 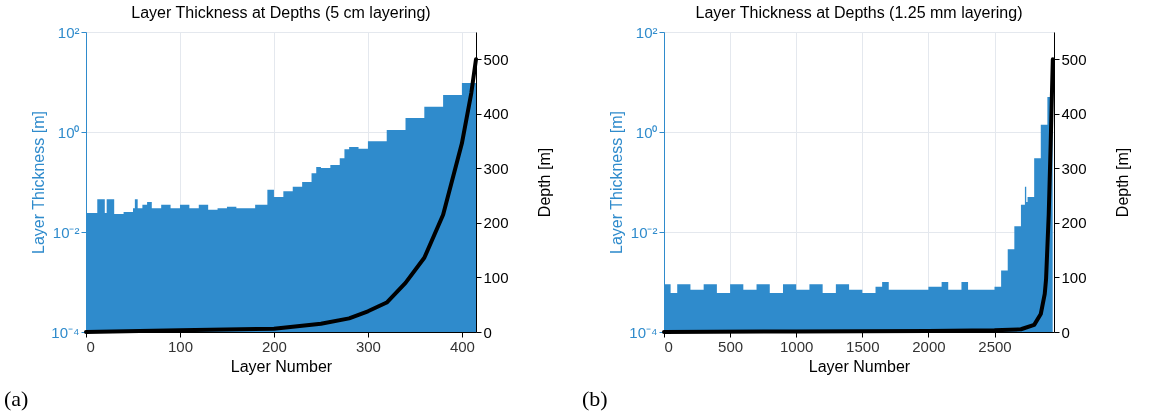 What do you see at coordinates (859, 12) in the screenshot?
I see `chart-title: Layer Thickness at Depths (1.25 mm layering)` at bounding box center [859, 12].